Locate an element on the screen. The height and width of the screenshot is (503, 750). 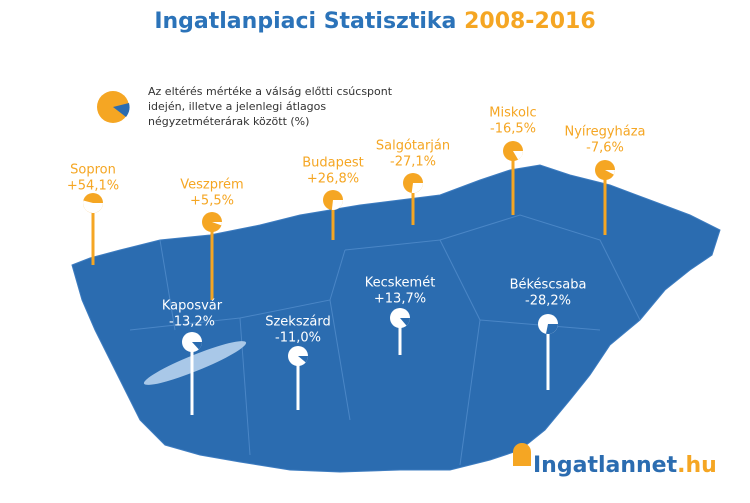
city-name: Szekszárd is located at coordinates (298, 322).